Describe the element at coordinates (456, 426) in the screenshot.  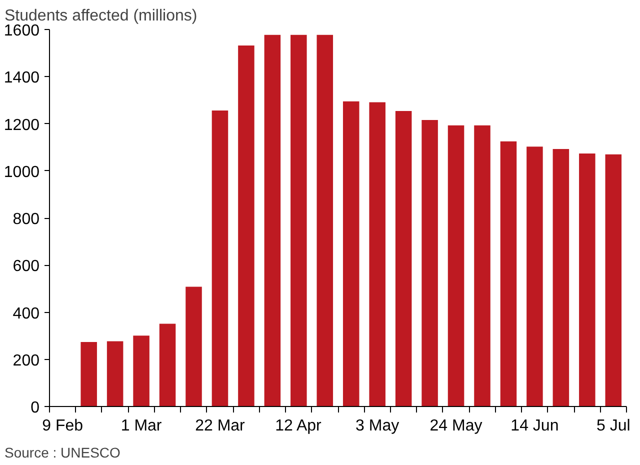
I see `x-tick-label: 24 May` at that location.